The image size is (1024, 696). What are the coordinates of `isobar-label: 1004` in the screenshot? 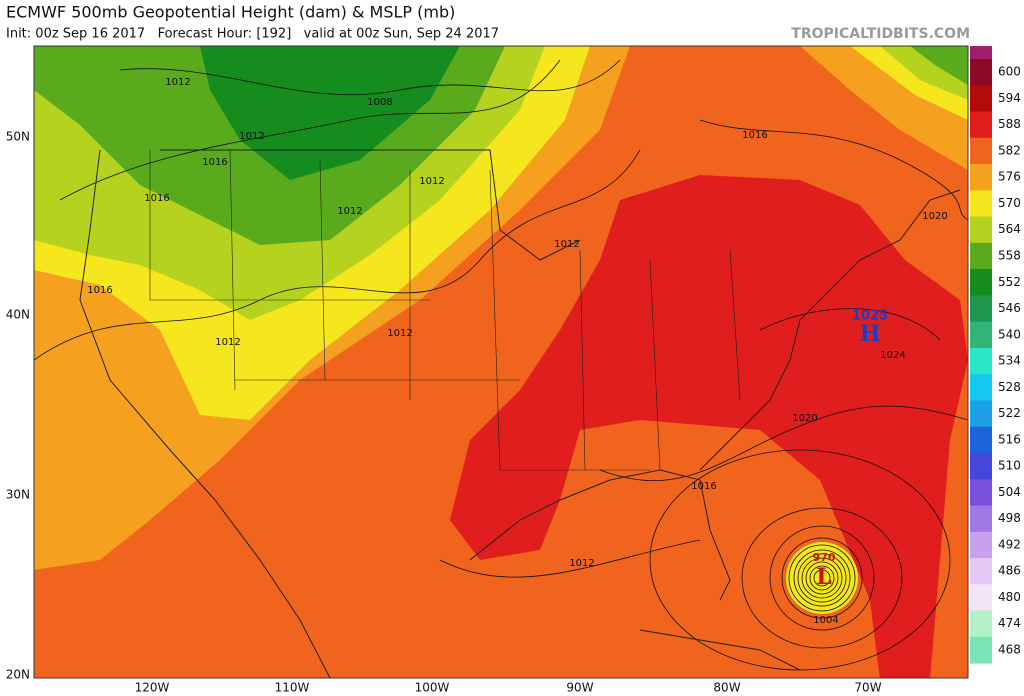 It's located at (825, 620).